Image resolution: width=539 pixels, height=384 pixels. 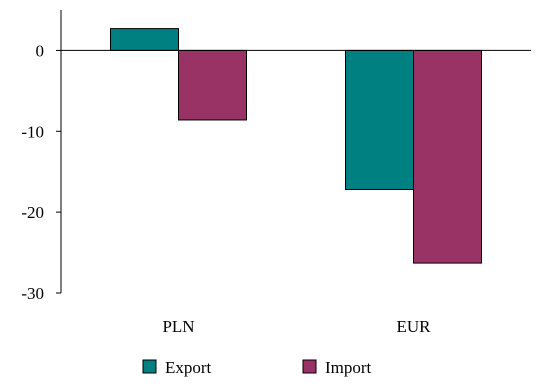 What do you see at coordinates (40, 50) in the screenshot?
I see `y-tick-label: 0` at bounding box center [40, 50].